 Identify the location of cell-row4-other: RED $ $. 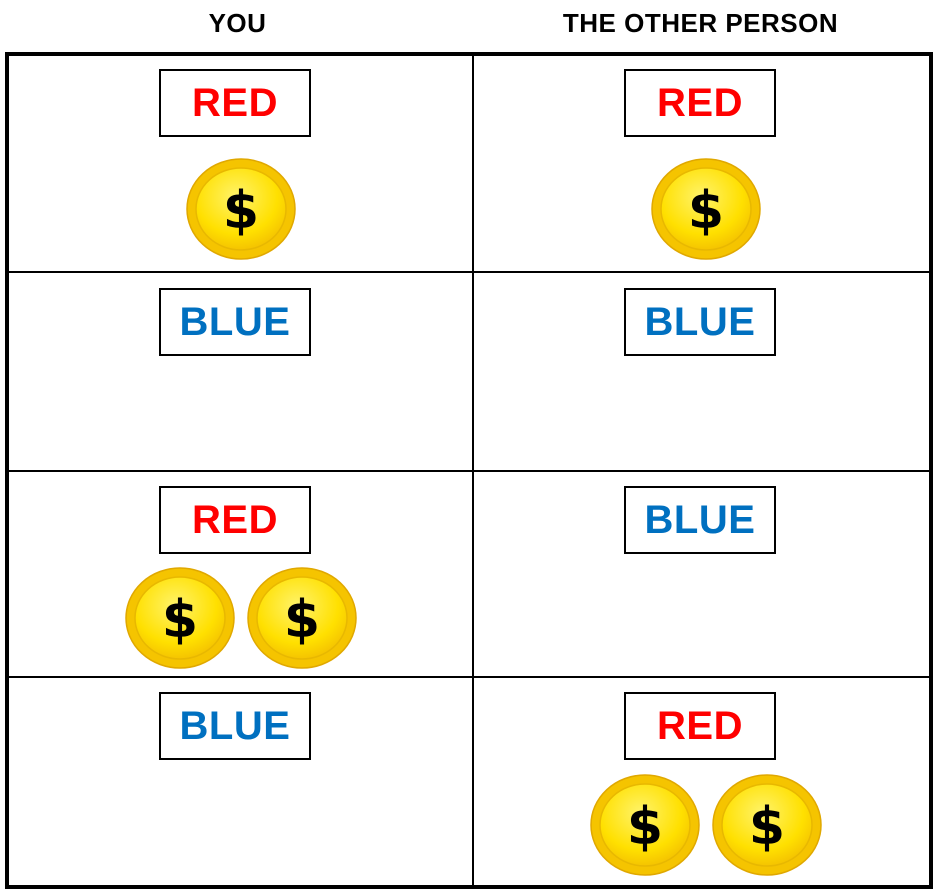
(705, 783).